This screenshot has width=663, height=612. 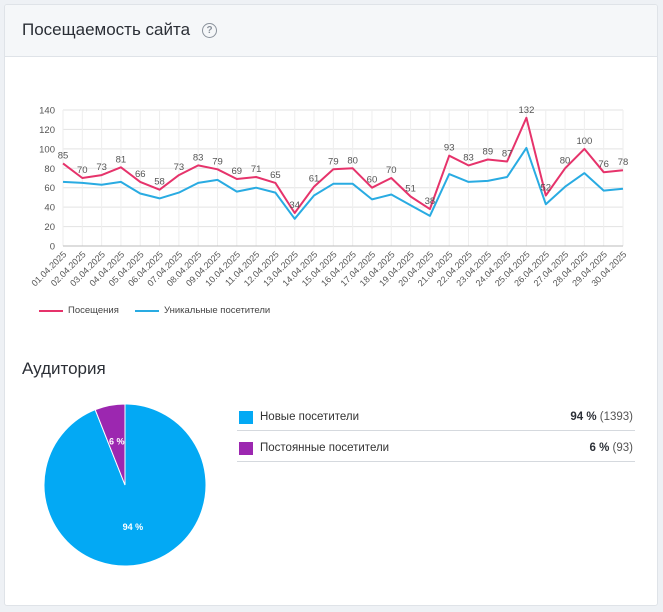 I want to click on legend-item-unique: Уникальные посетители, so click(x=202, y=310).